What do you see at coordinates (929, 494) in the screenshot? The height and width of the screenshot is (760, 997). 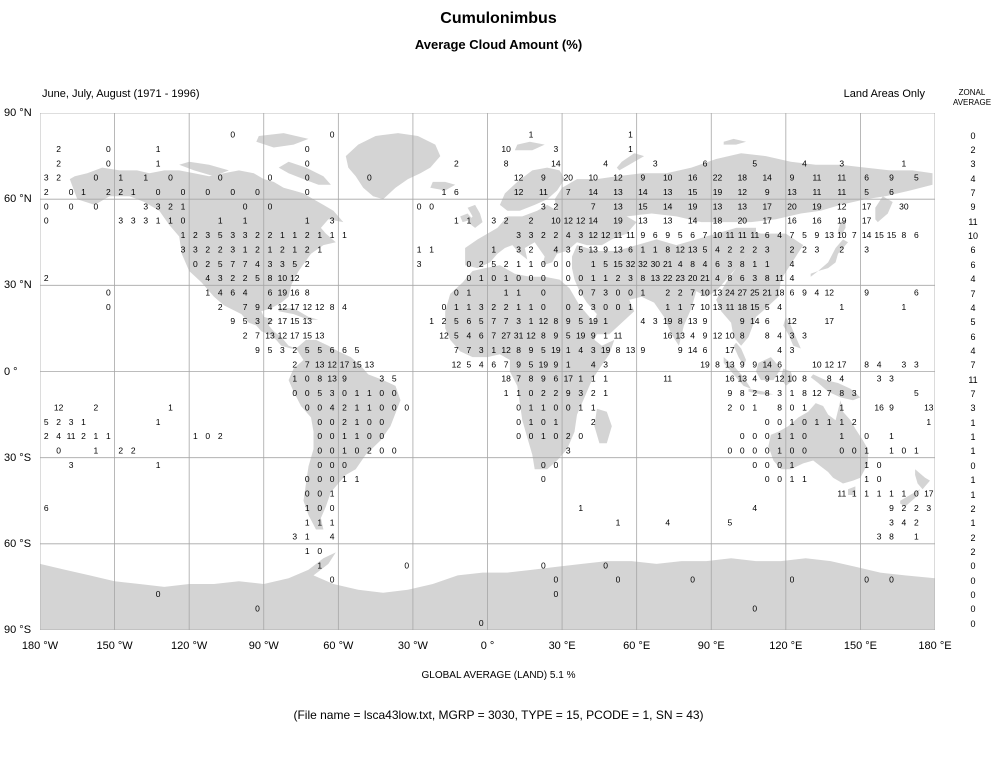 I see `map-value: 17` at bounding box center [929, 494].